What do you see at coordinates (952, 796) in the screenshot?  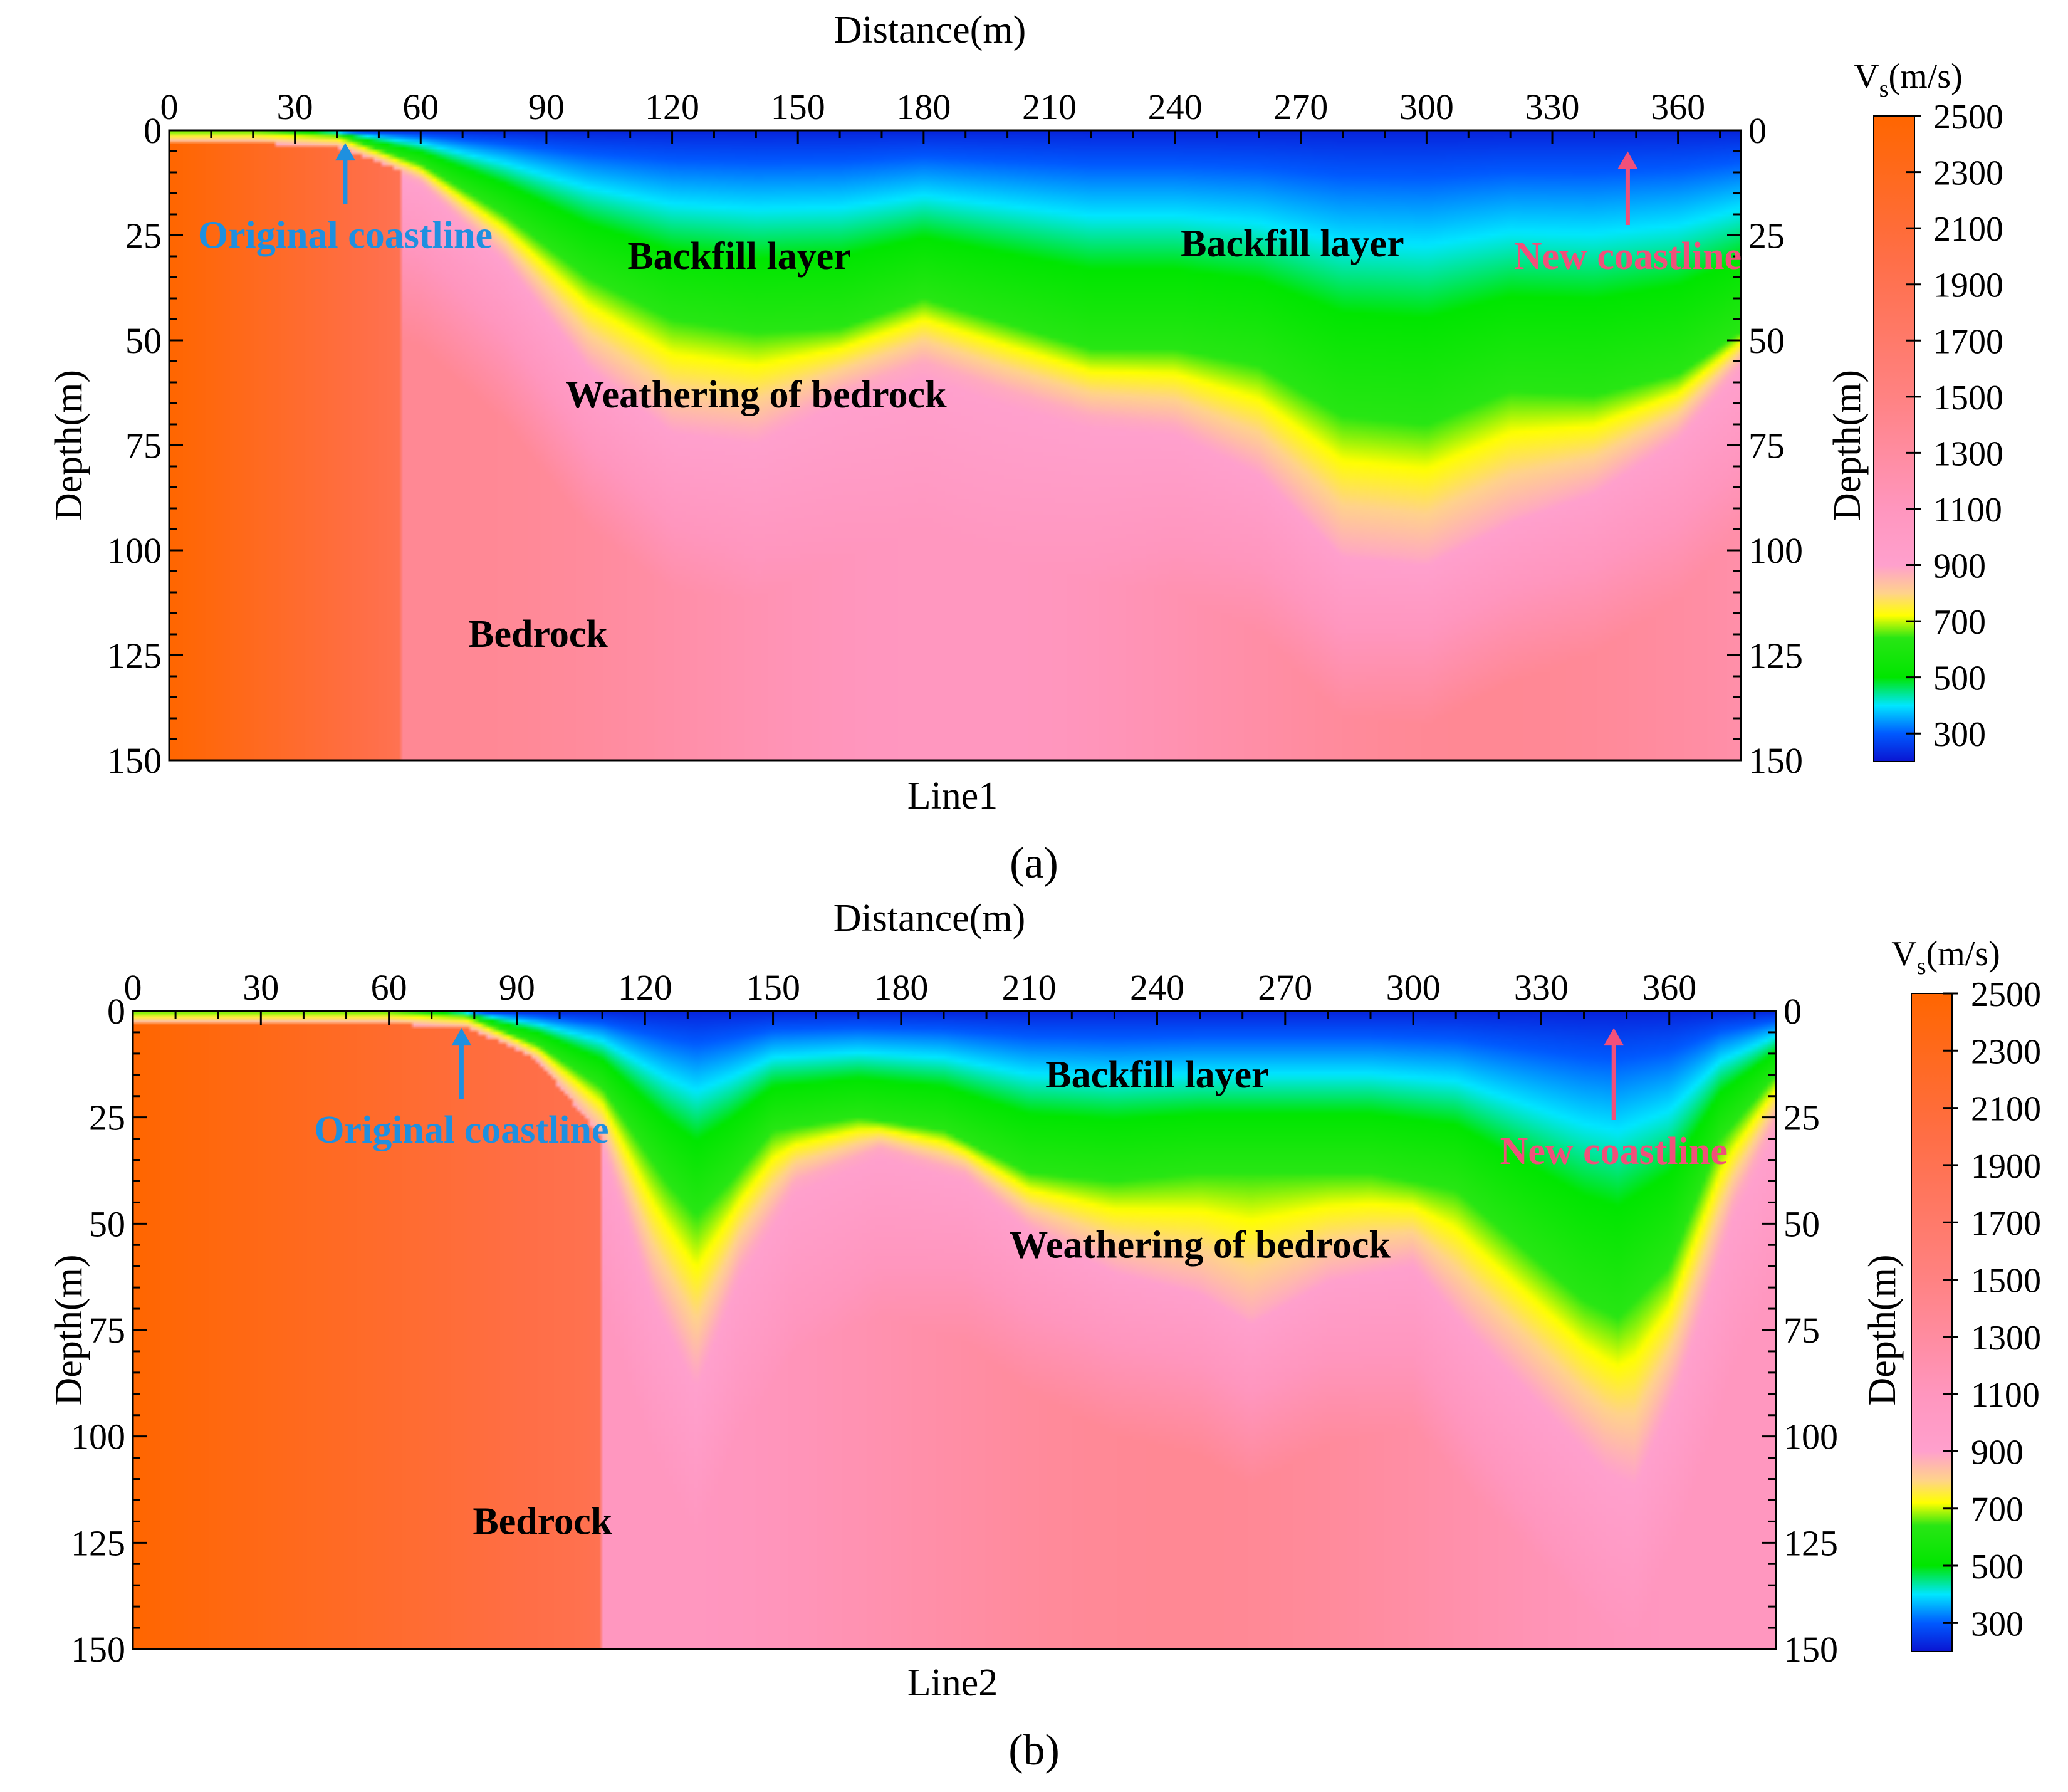 I see `line-label: Line1` at bounding box center [952, 796].